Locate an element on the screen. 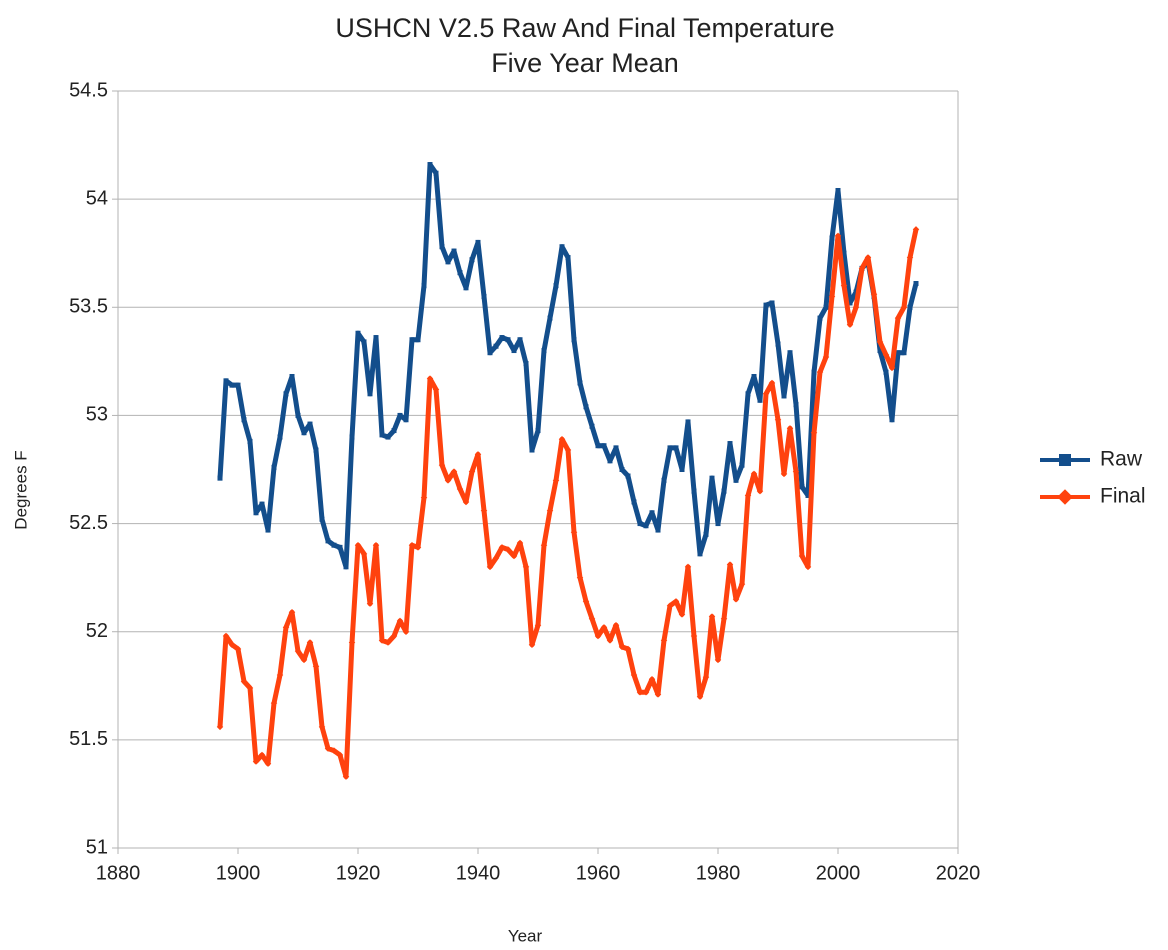 Image resolution: width=1168 pixels, height=950 pixels. y-tick-label: 52.5 is located at coordinates (88, 523).